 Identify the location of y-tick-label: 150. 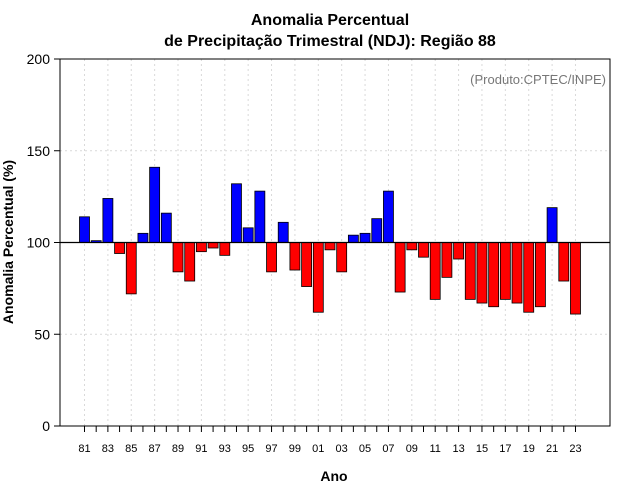
(39, 151).